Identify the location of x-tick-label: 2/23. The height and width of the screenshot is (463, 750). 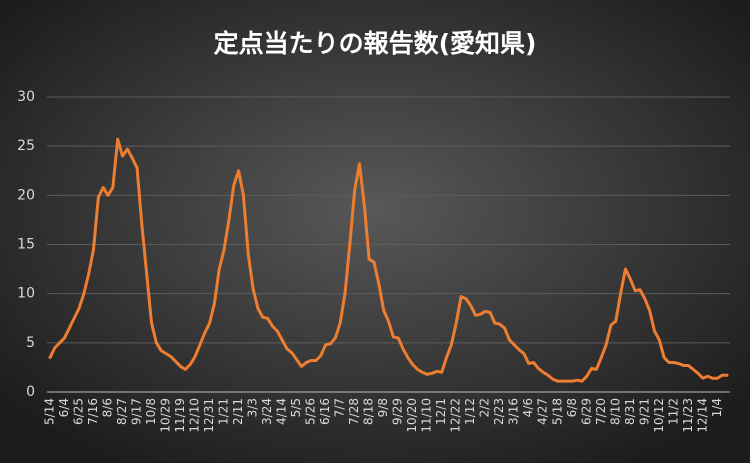
(499, 411).